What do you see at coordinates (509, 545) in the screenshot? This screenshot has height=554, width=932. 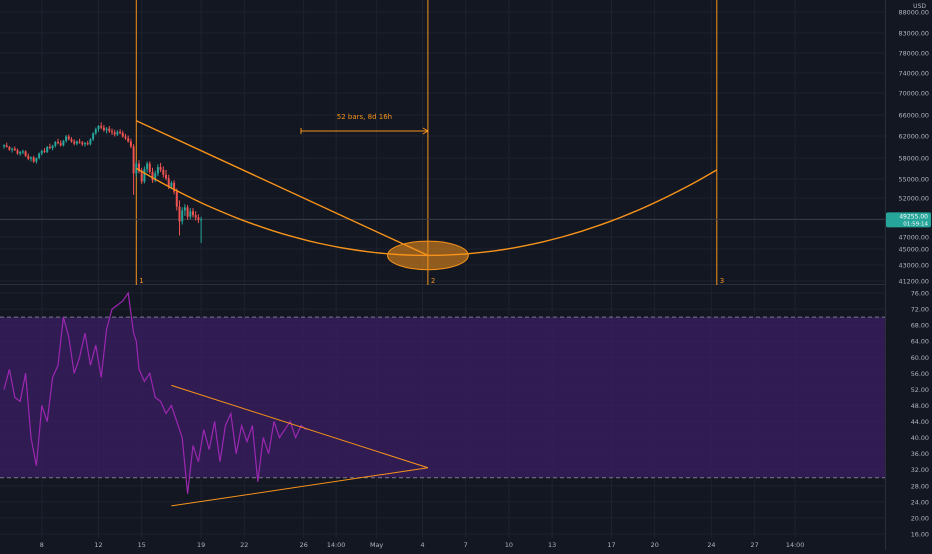 I see `time-tick-label: 10` at bounding box center [509, 545].